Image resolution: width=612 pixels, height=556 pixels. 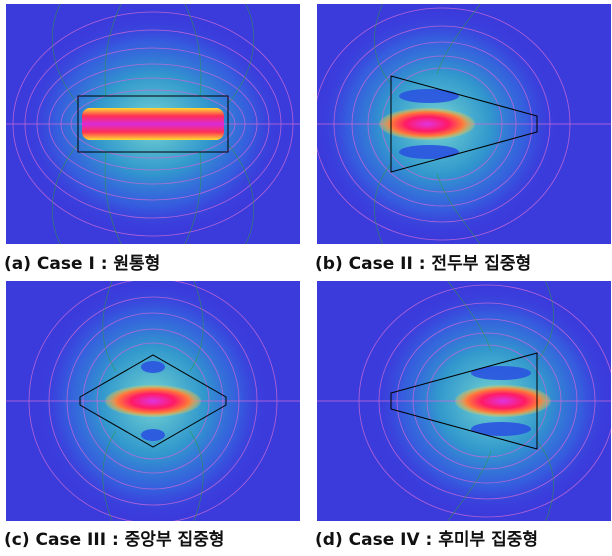 What do you see at coordinates (114, 540) in the screenshot?
I see `caption-case-3: (c) Case III : 중앙부 집중형` at bounding box center [114, 540].